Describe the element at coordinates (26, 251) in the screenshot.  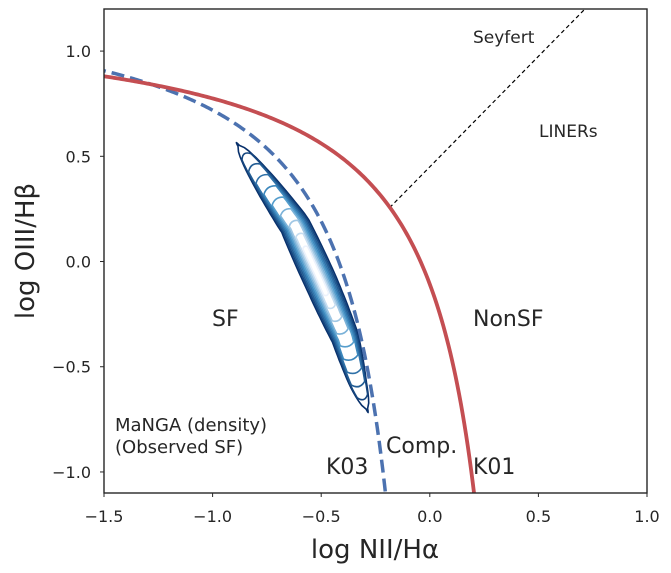
I see `y-axis-label: log OIII/Hβ` at that location.